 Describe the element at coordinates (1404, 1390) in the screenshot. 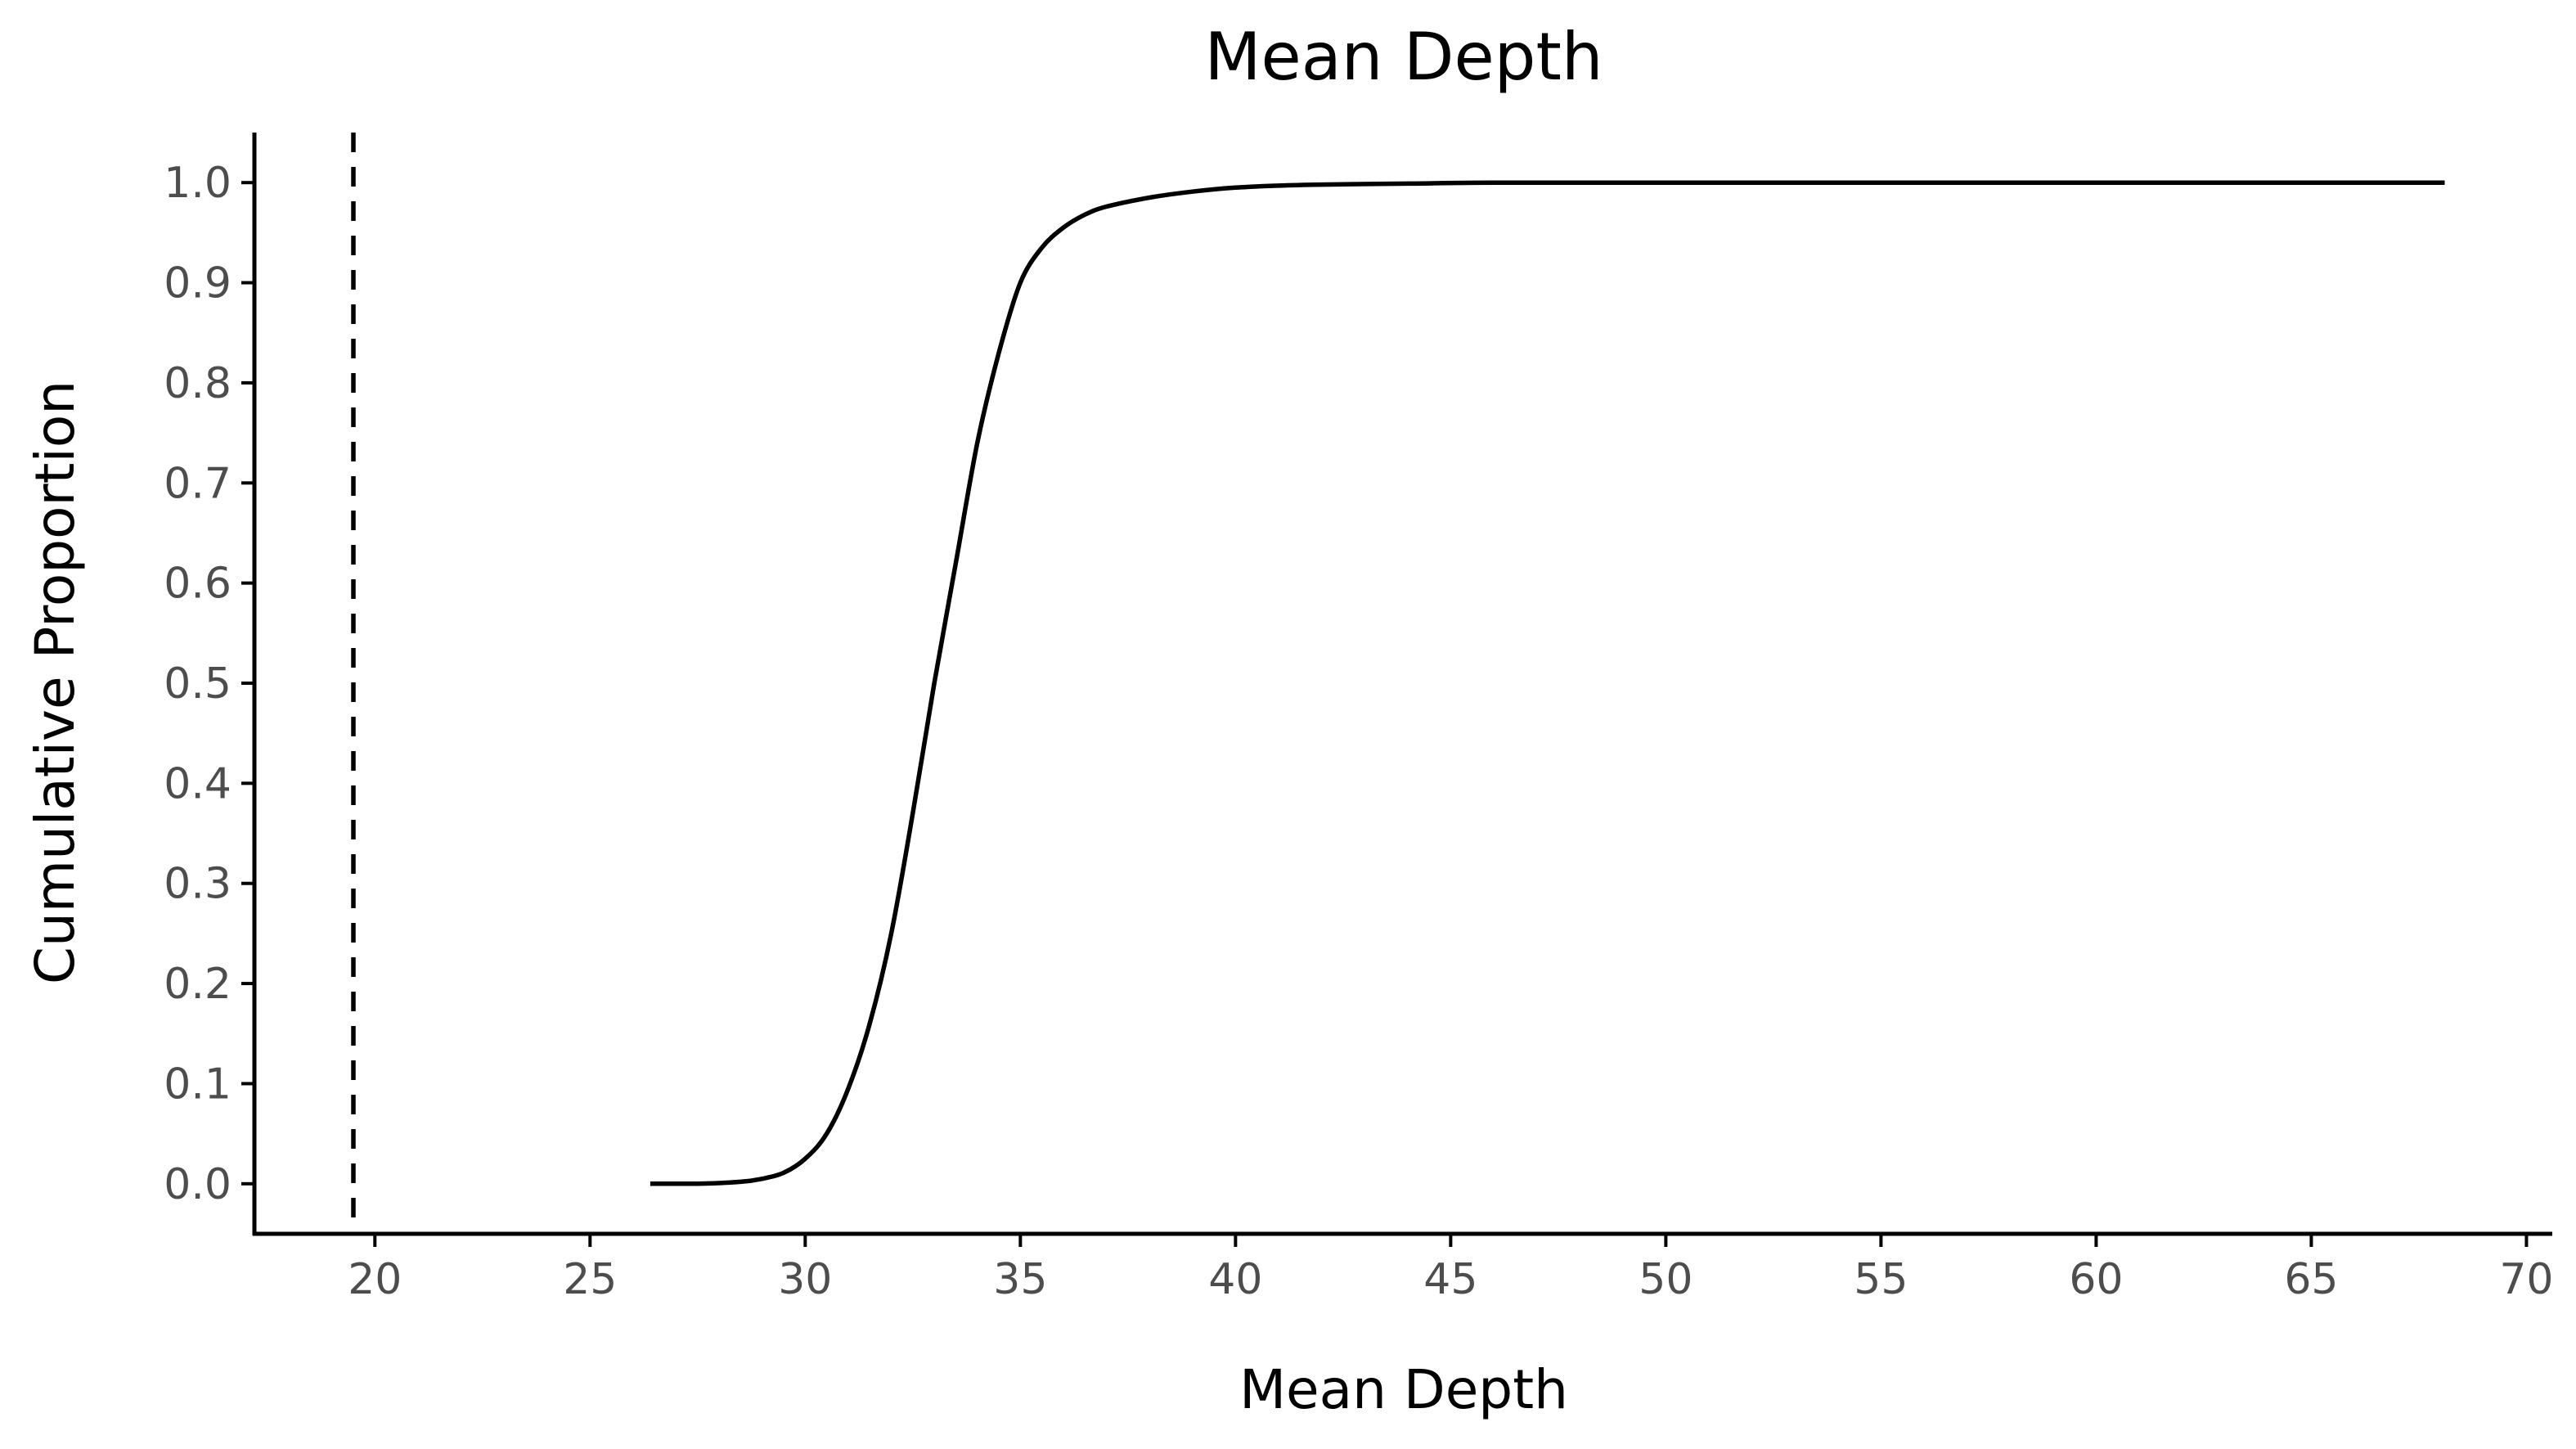

I see `x-axis-title: Mean Depth` at that location.